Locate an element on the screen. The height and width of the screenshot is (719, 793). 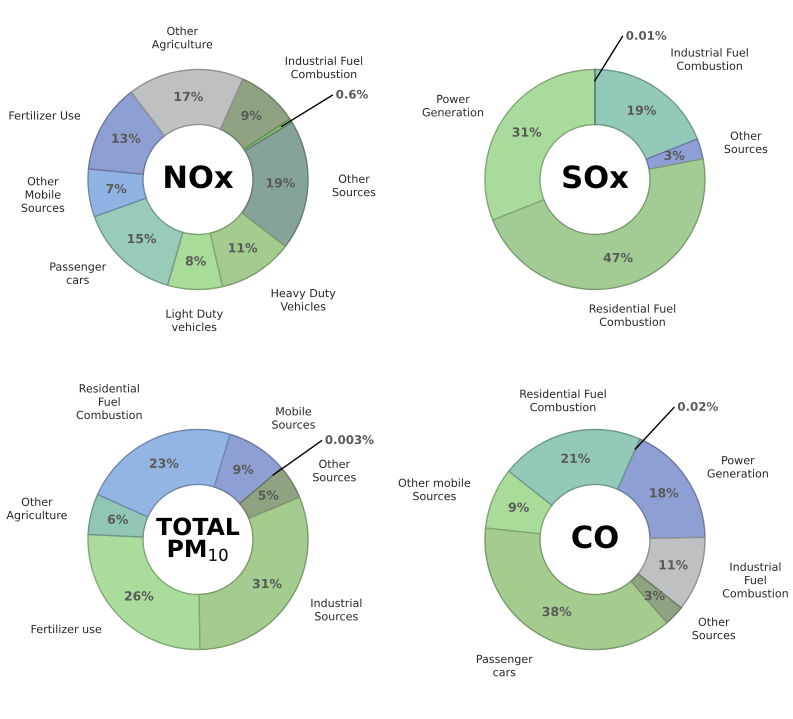
data-label: 47% is located at coordinates (618, 257).